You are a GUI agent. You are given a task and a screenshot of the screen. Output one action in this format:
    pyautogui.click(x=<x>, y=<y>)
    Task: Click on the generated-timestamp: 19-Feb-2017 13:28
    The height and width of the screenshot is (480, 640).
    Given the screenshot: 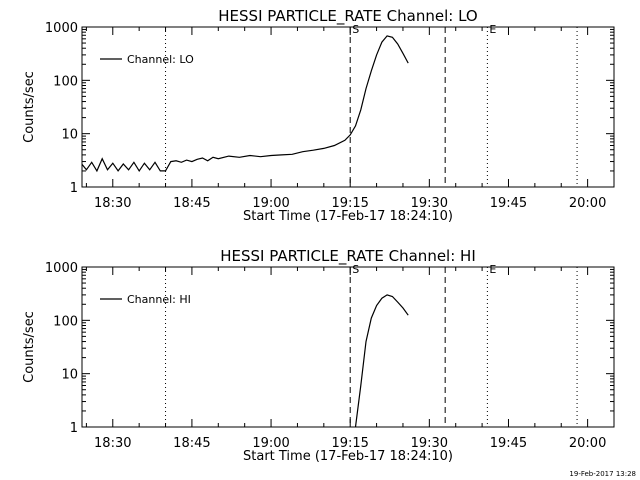 What is the action you would take?
    pyautogui.click(x=602, y=474)
    